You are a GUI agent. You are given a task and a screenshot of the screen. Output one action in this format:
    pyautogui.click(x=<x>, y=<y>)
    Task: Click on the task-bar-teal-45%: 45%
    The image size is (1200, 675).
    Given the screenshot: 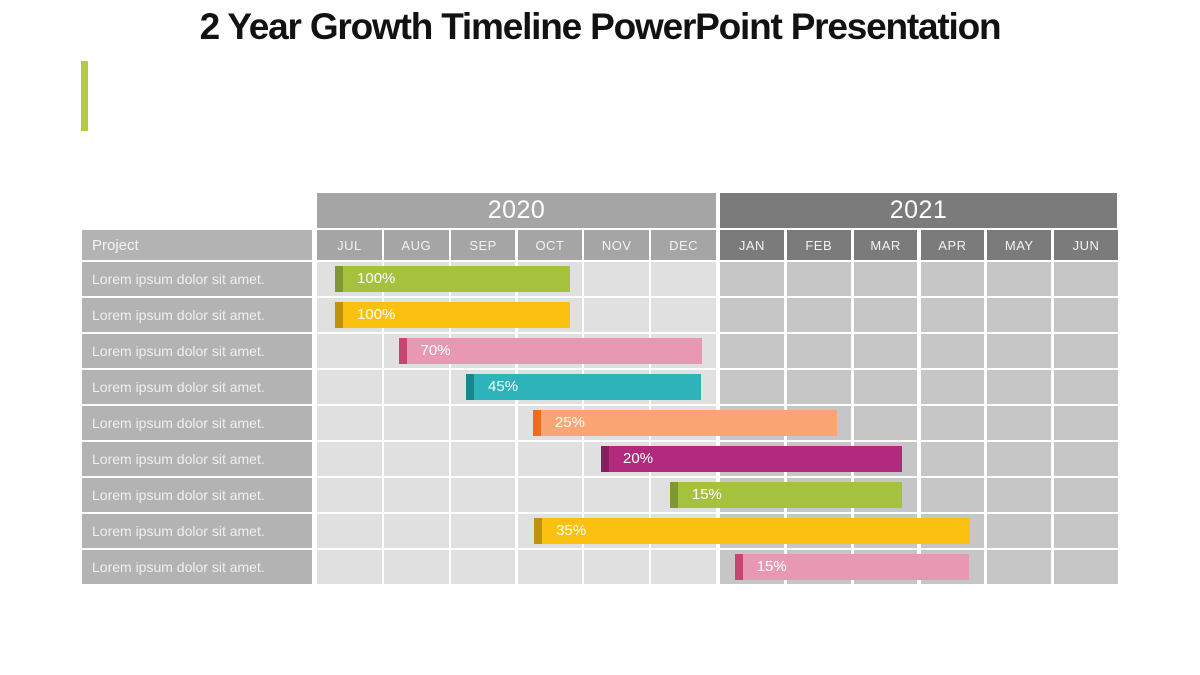 What is the action you would take?
    pyautogui.click(x=583, y=387)
    